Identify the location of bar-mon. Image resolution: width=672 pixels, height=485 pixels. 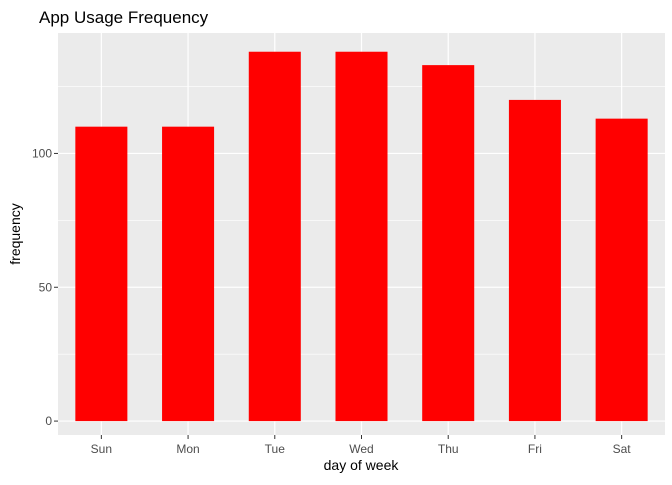
(188, 274).